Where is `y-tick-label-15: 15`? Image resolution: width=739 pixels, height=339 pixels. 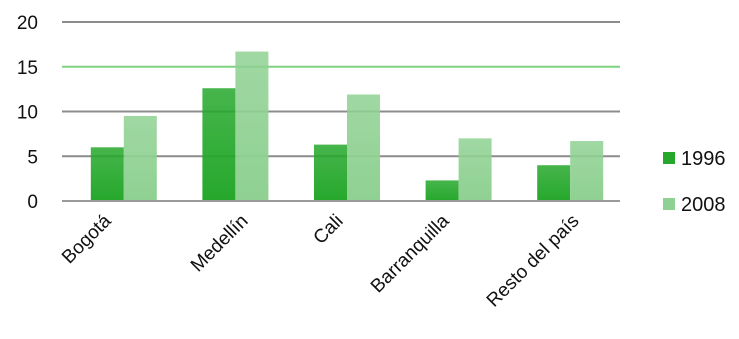 y-tick-label-15: 15 is located at coordinates (27, 68).